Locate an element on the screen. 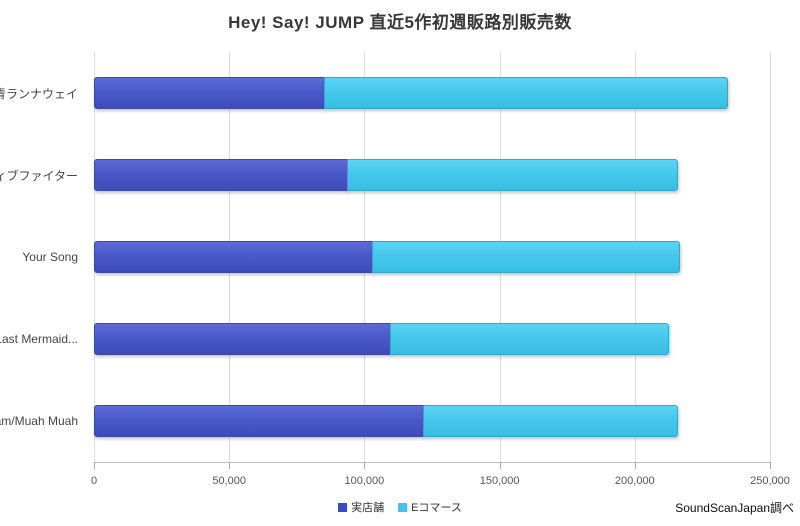 This screenshot has height=526, width=800. legend-item-store: 実店舗 is located at coordinates (361, 507).